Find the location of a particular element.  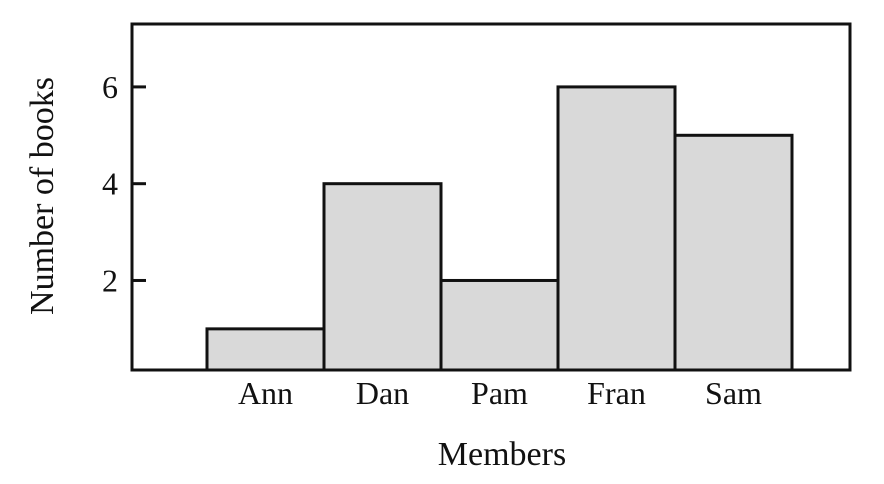

x-tick-label-sam: Sam is located at coordinates (733, 393).